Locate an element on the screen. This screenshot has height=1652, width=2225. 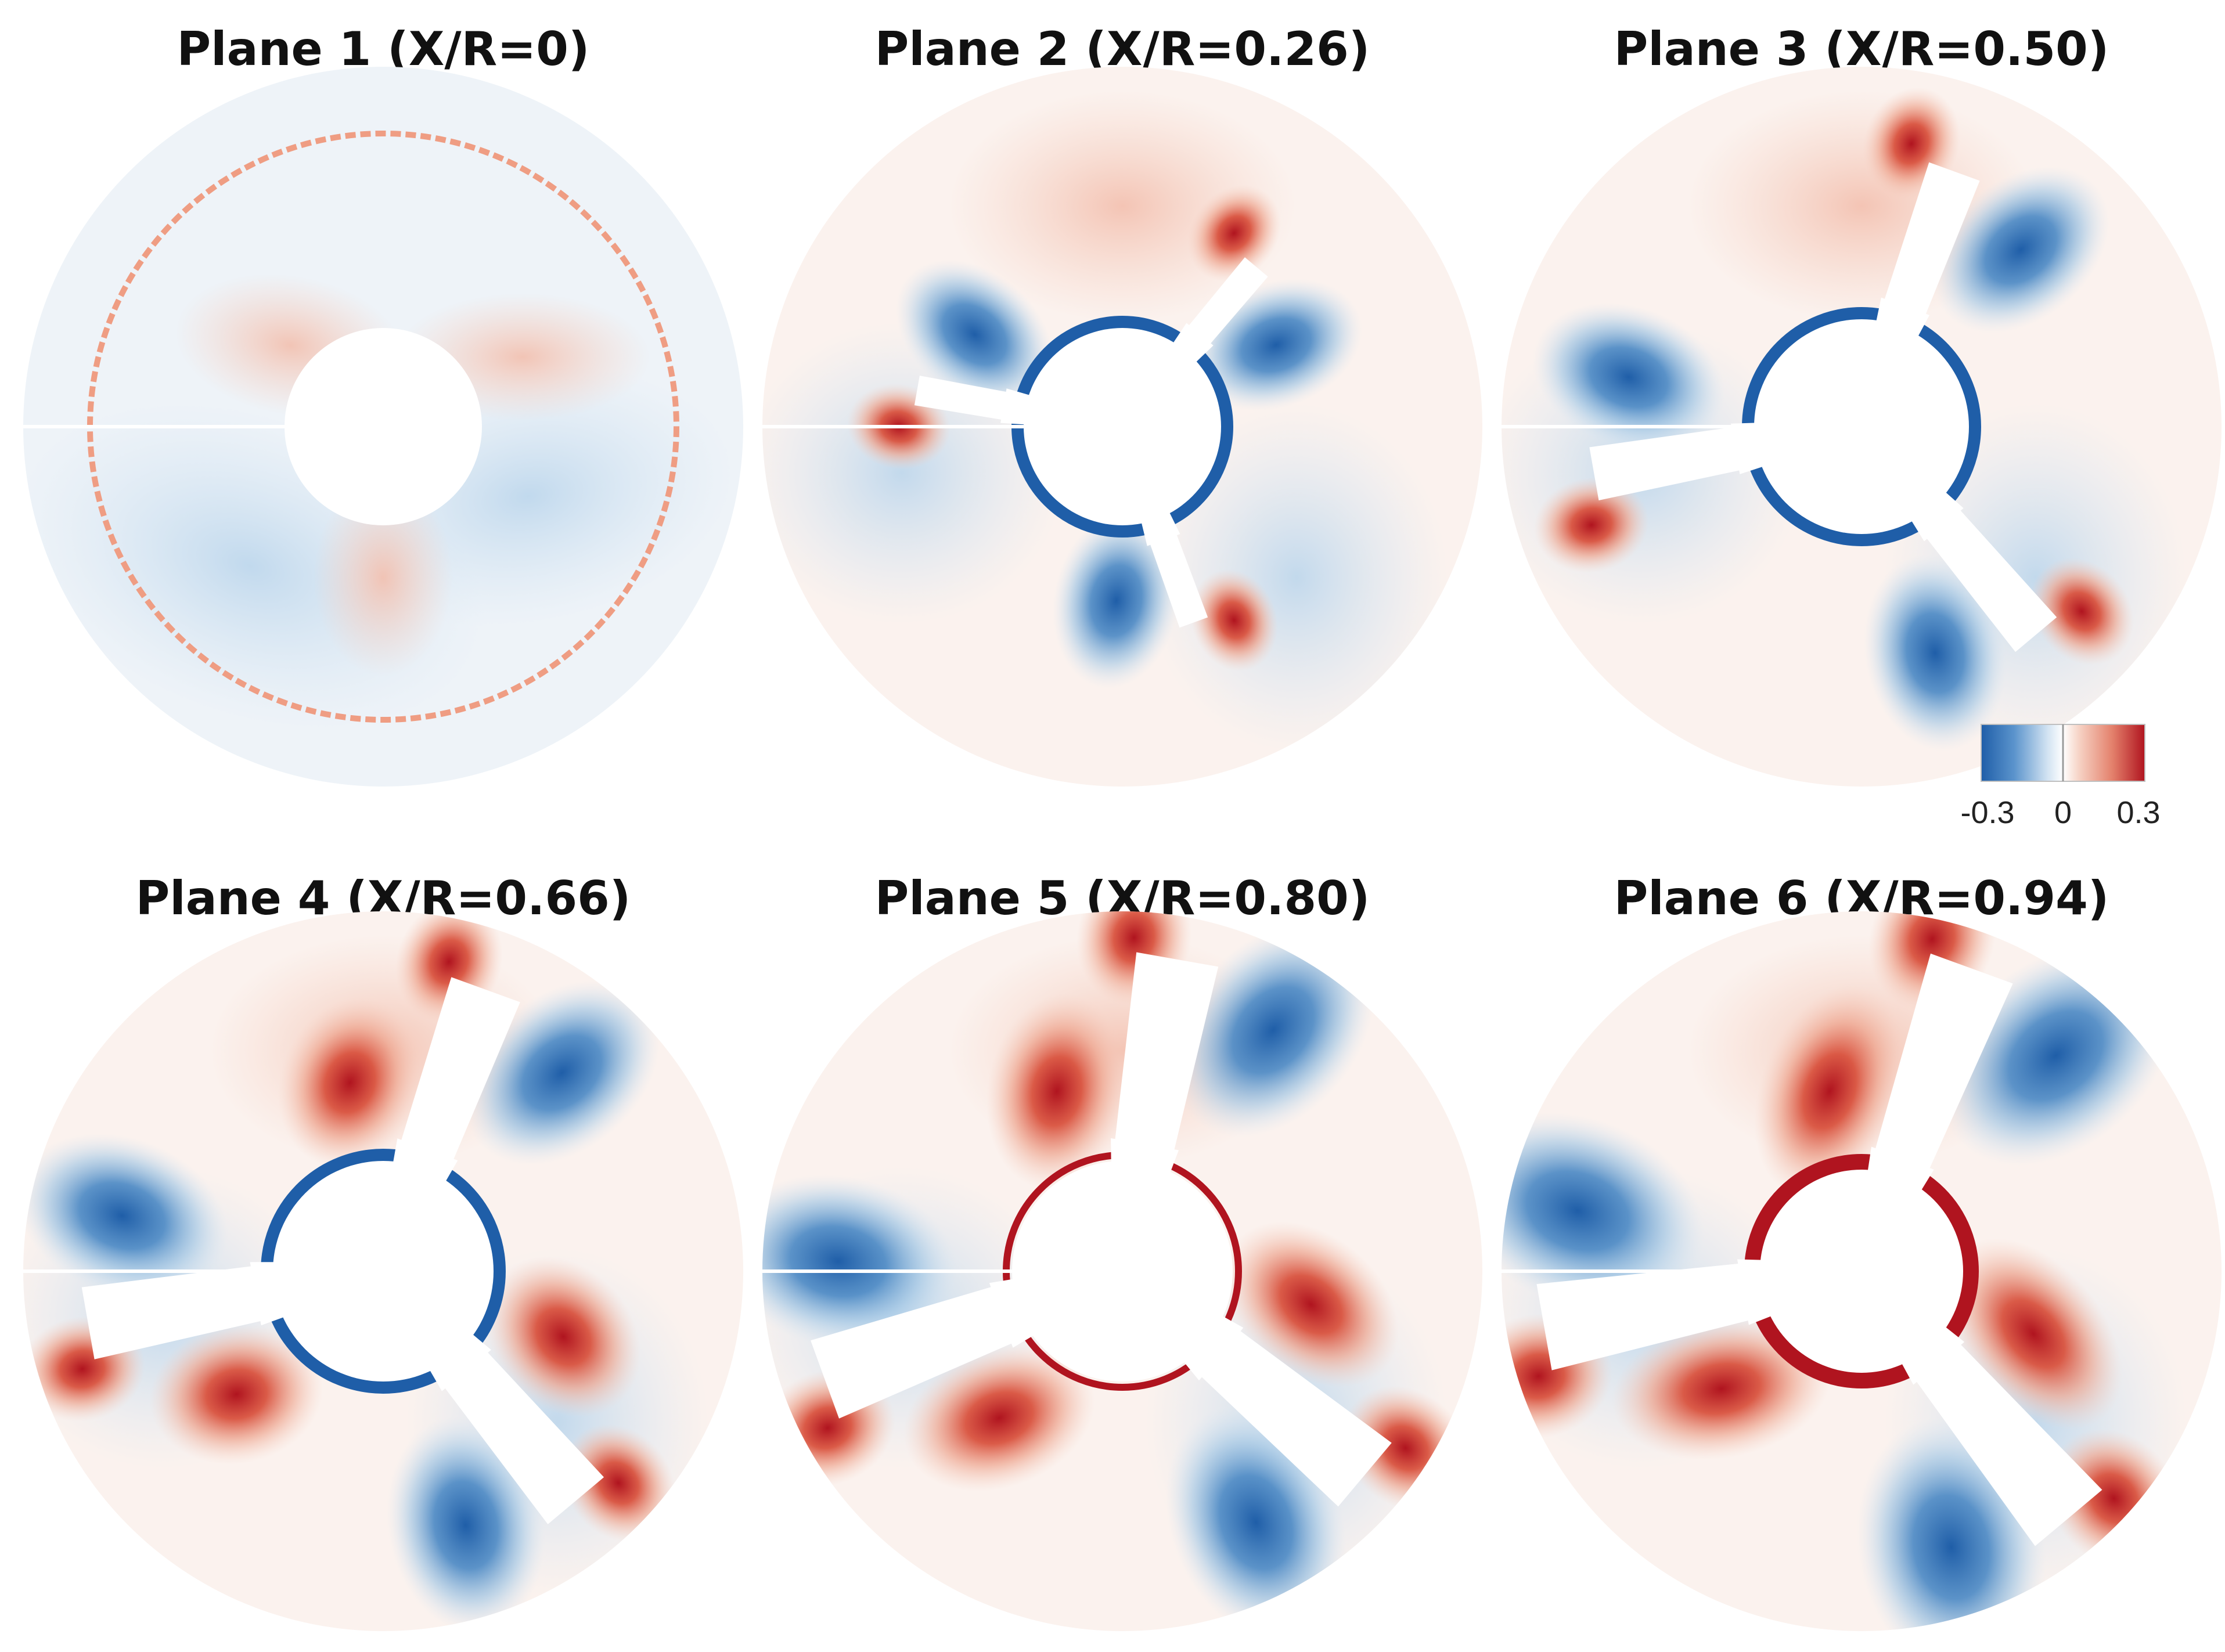
panel-1: Plane 1 (X/R=0) is located at coordinates (383, 404).